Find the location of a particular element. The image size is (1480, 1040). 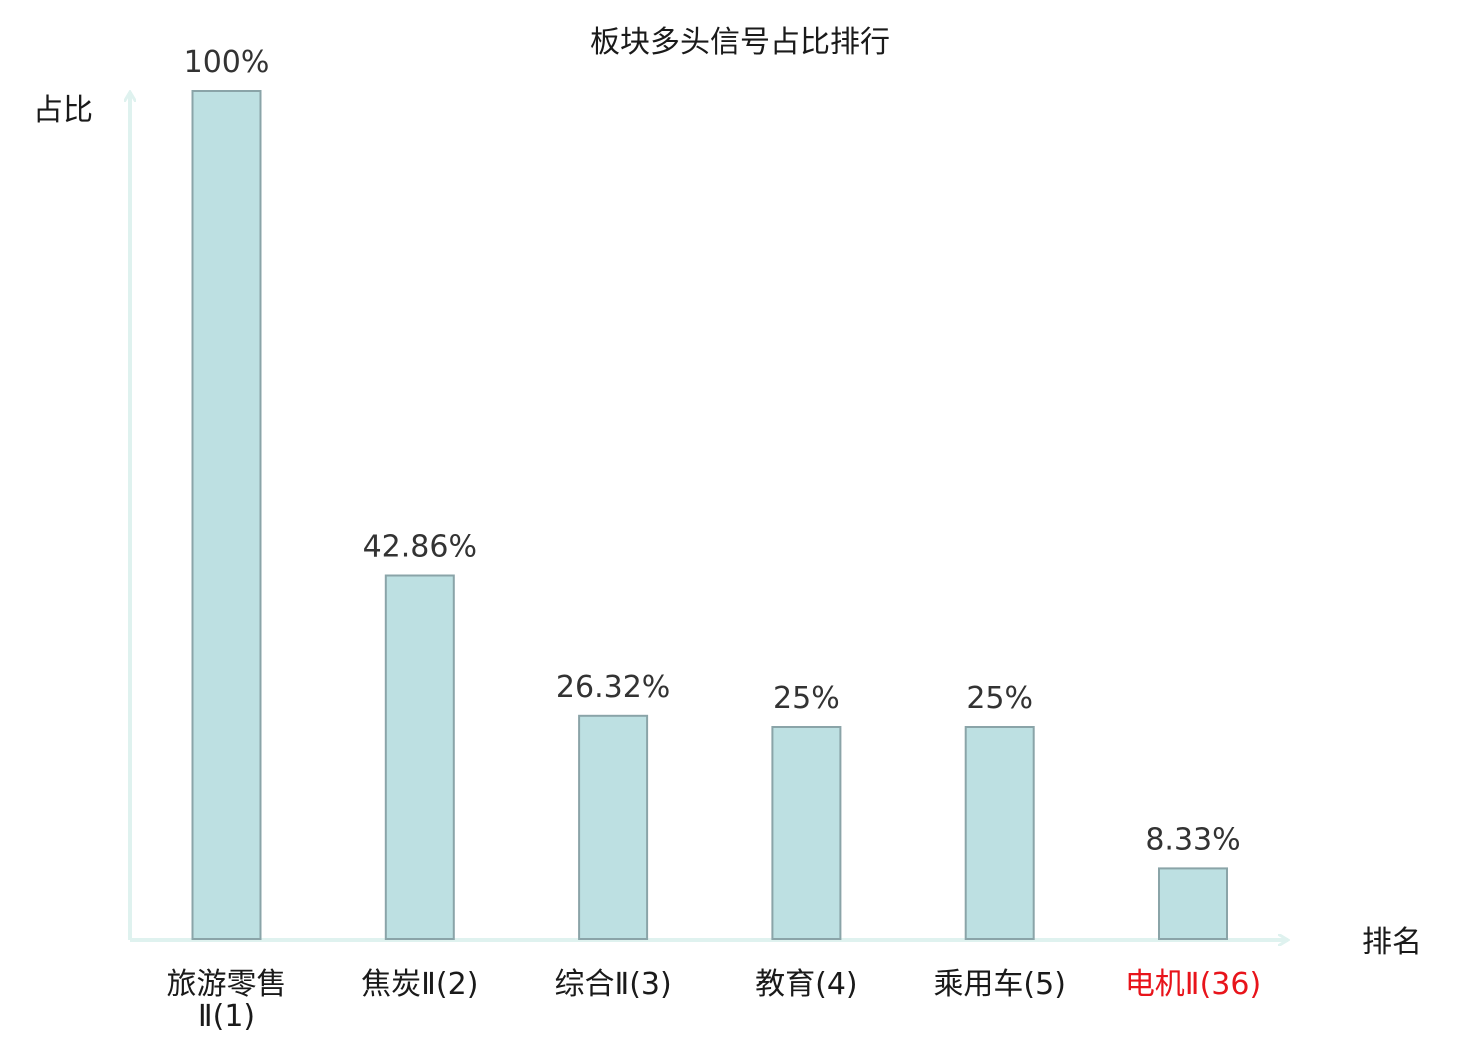

category-label: Ⅱ(1) is located at coordinates (226, 1016).